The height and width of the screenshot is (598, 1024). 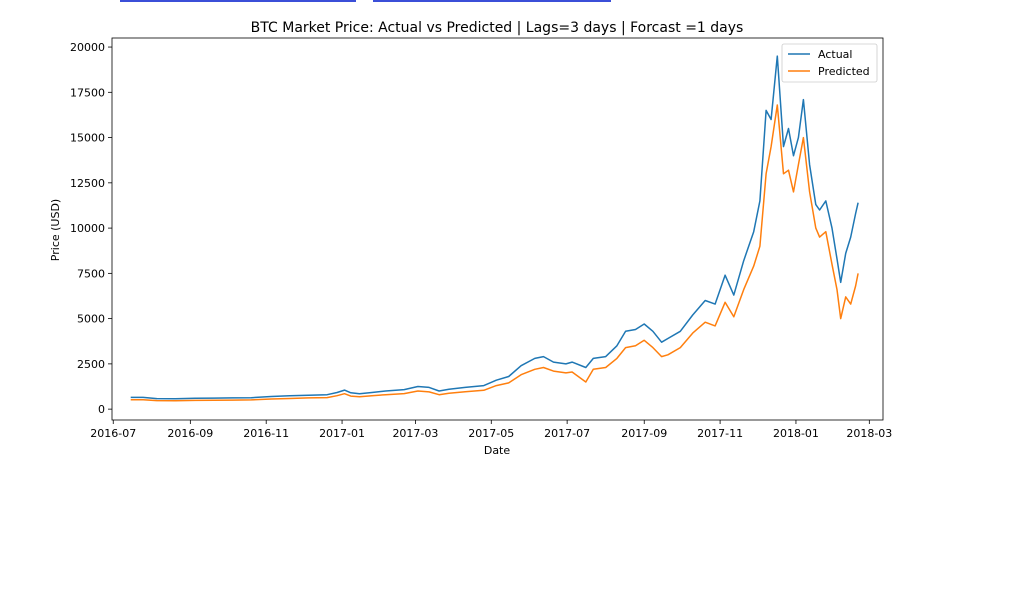 I want to click on x-tick-label: 2017-05, so click(x=491, y=433).